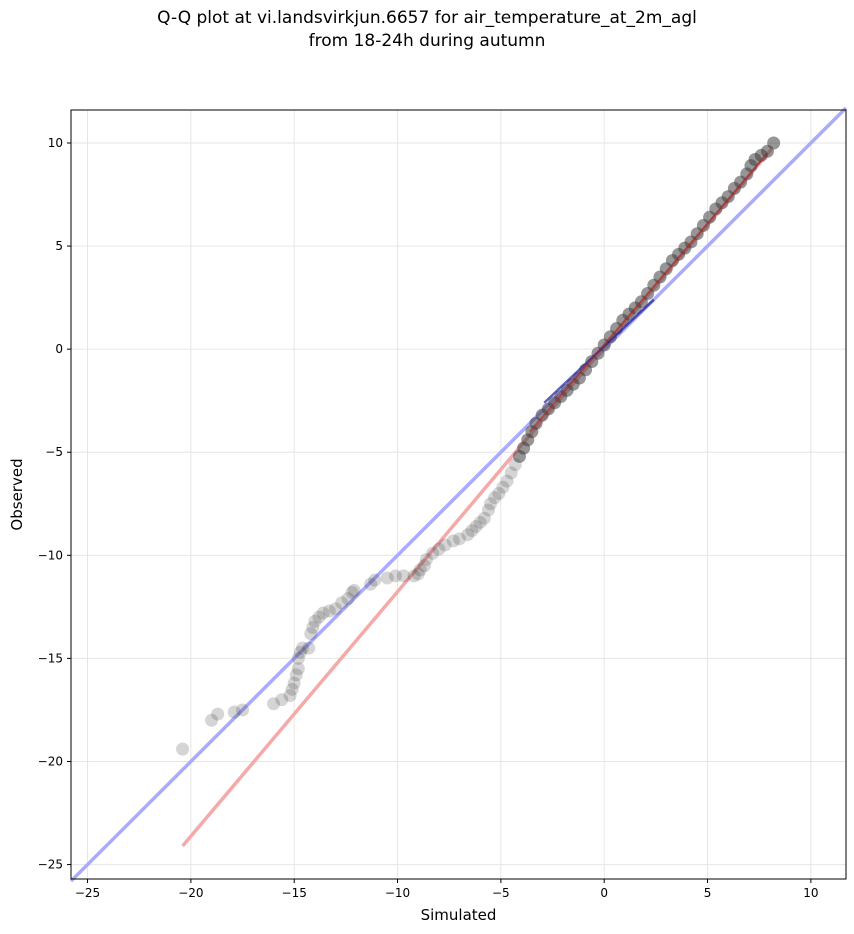 The image size is (854, 934). Describe the element at coordinates (604, 893) in the screenshot. I see `x-tick-label: 0` at that location.